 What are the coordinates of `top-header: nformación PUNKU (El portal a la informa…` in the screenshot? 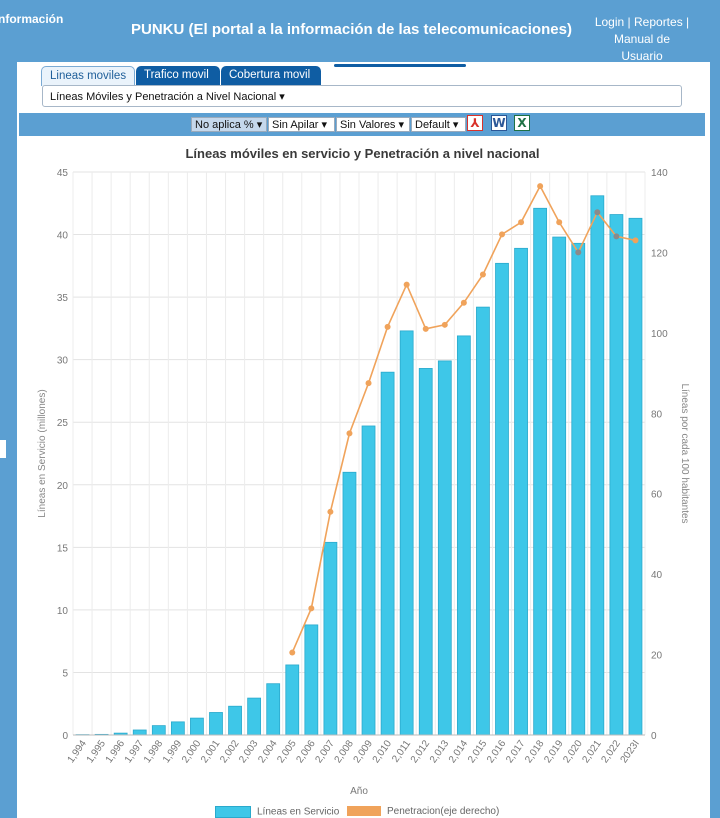 It's located at (360, 31).